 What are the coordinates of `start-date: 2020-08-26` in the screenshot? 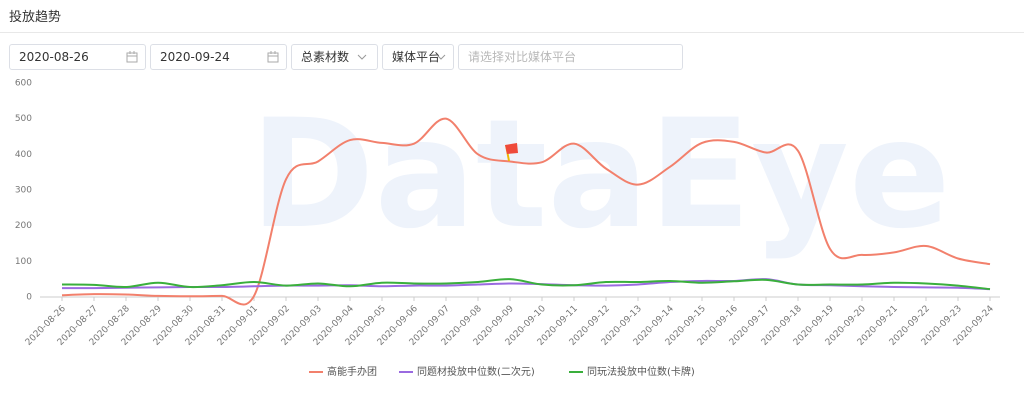 It's located at (54, 57).